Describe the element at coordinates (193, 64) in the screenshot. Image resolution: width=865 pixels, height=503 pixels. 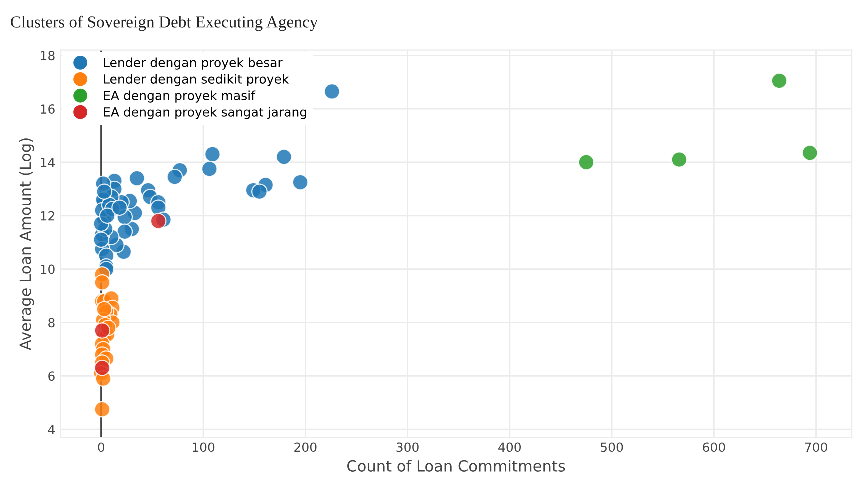
I see `legend-label: Lender dengan proyek besar` at that location.